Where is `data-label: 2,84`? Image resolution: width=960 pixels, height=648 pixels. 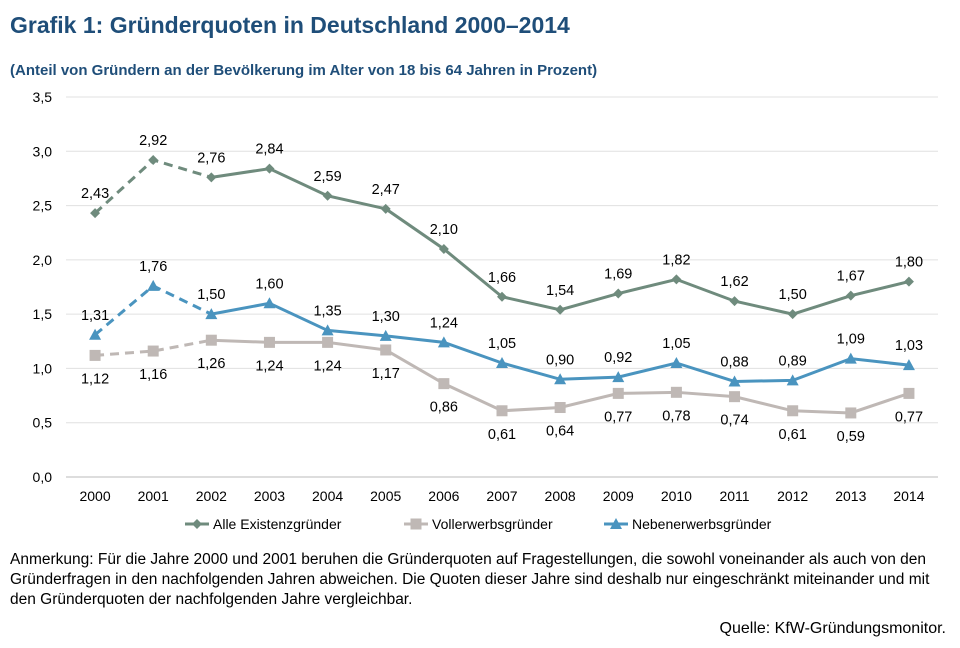 data-label: 2,84 is located at coordinates (269, 150).